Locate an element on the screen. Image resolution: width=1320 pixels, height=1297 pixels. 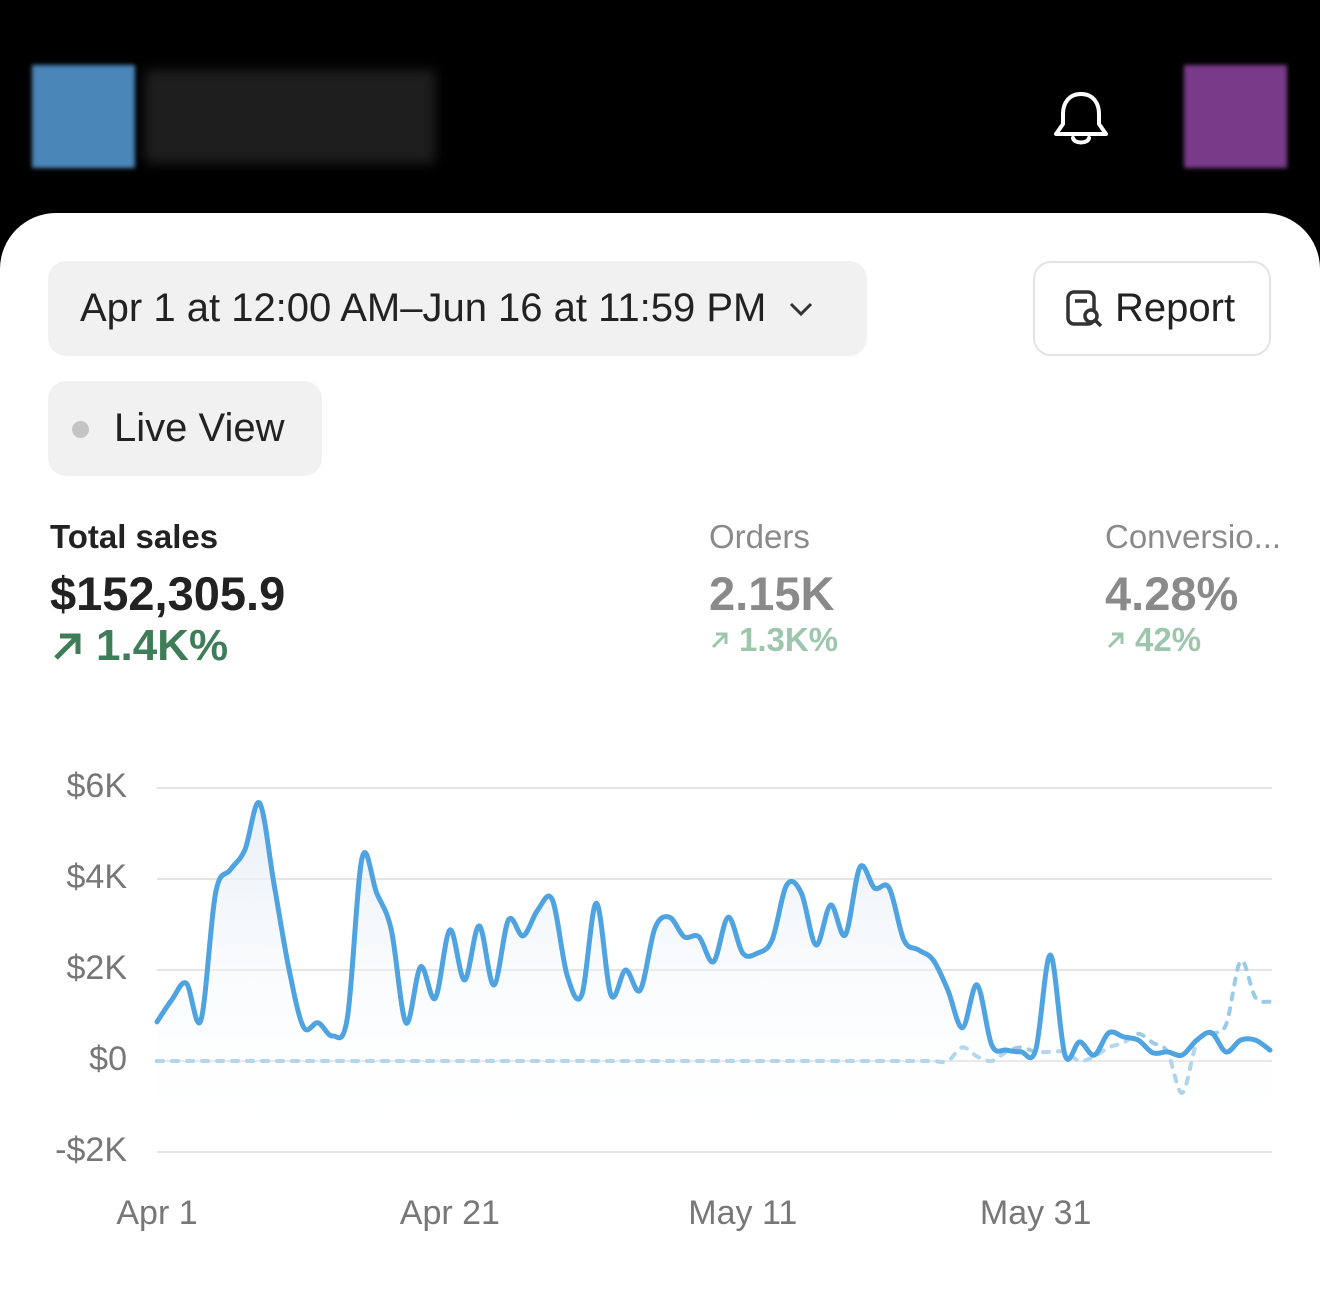
metric-change-row: 1.3K% is located at coordinates (773, 640).